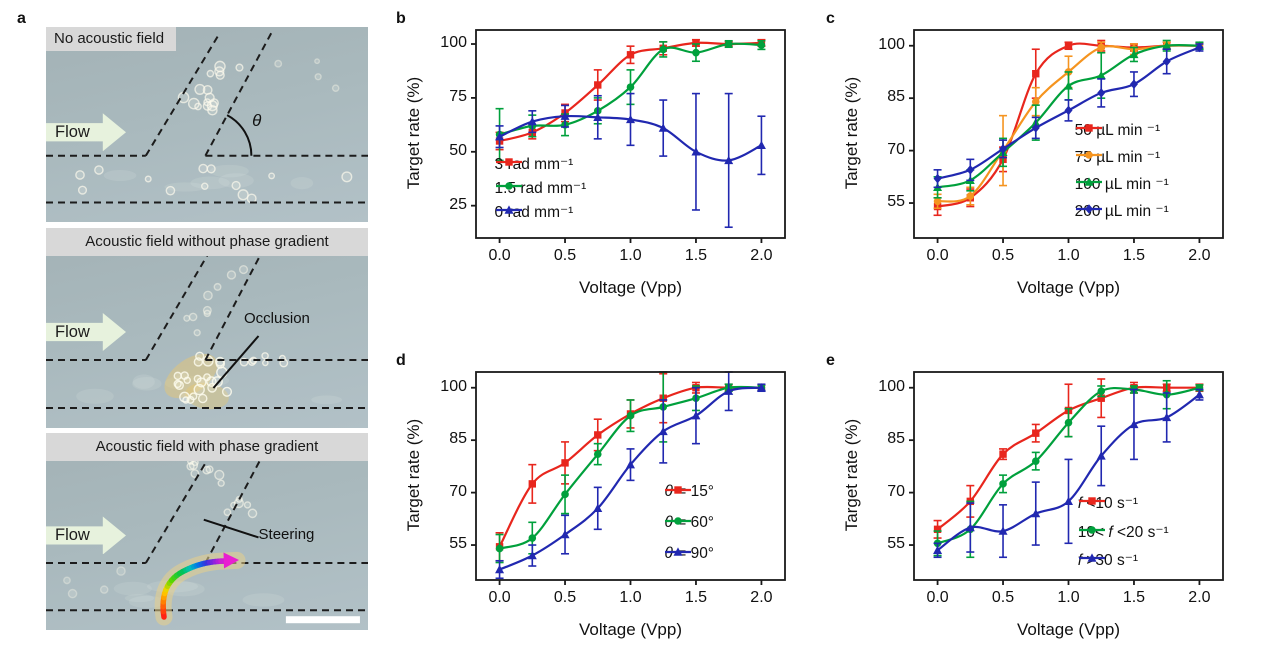 Image resolution: width=1271 pixels, height=653 pixels. Describe the element at coordinates (458, 204) in the screenshot. I see `y-axis-tick-label: 25` at that location.